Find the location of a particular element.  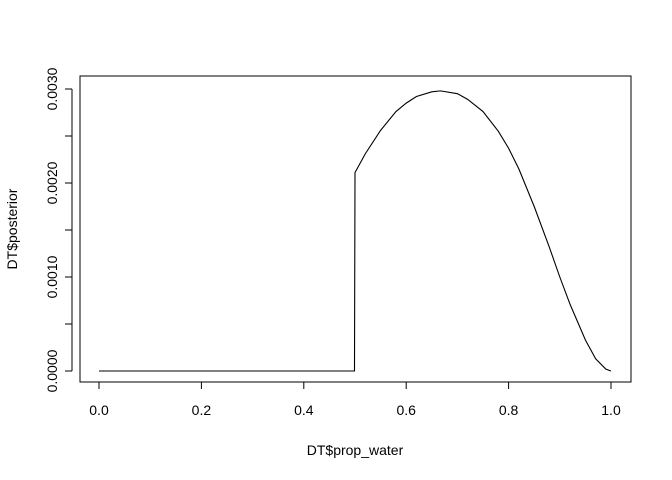

x-tick-label: 0.0 is located at coordinates (99, 410).